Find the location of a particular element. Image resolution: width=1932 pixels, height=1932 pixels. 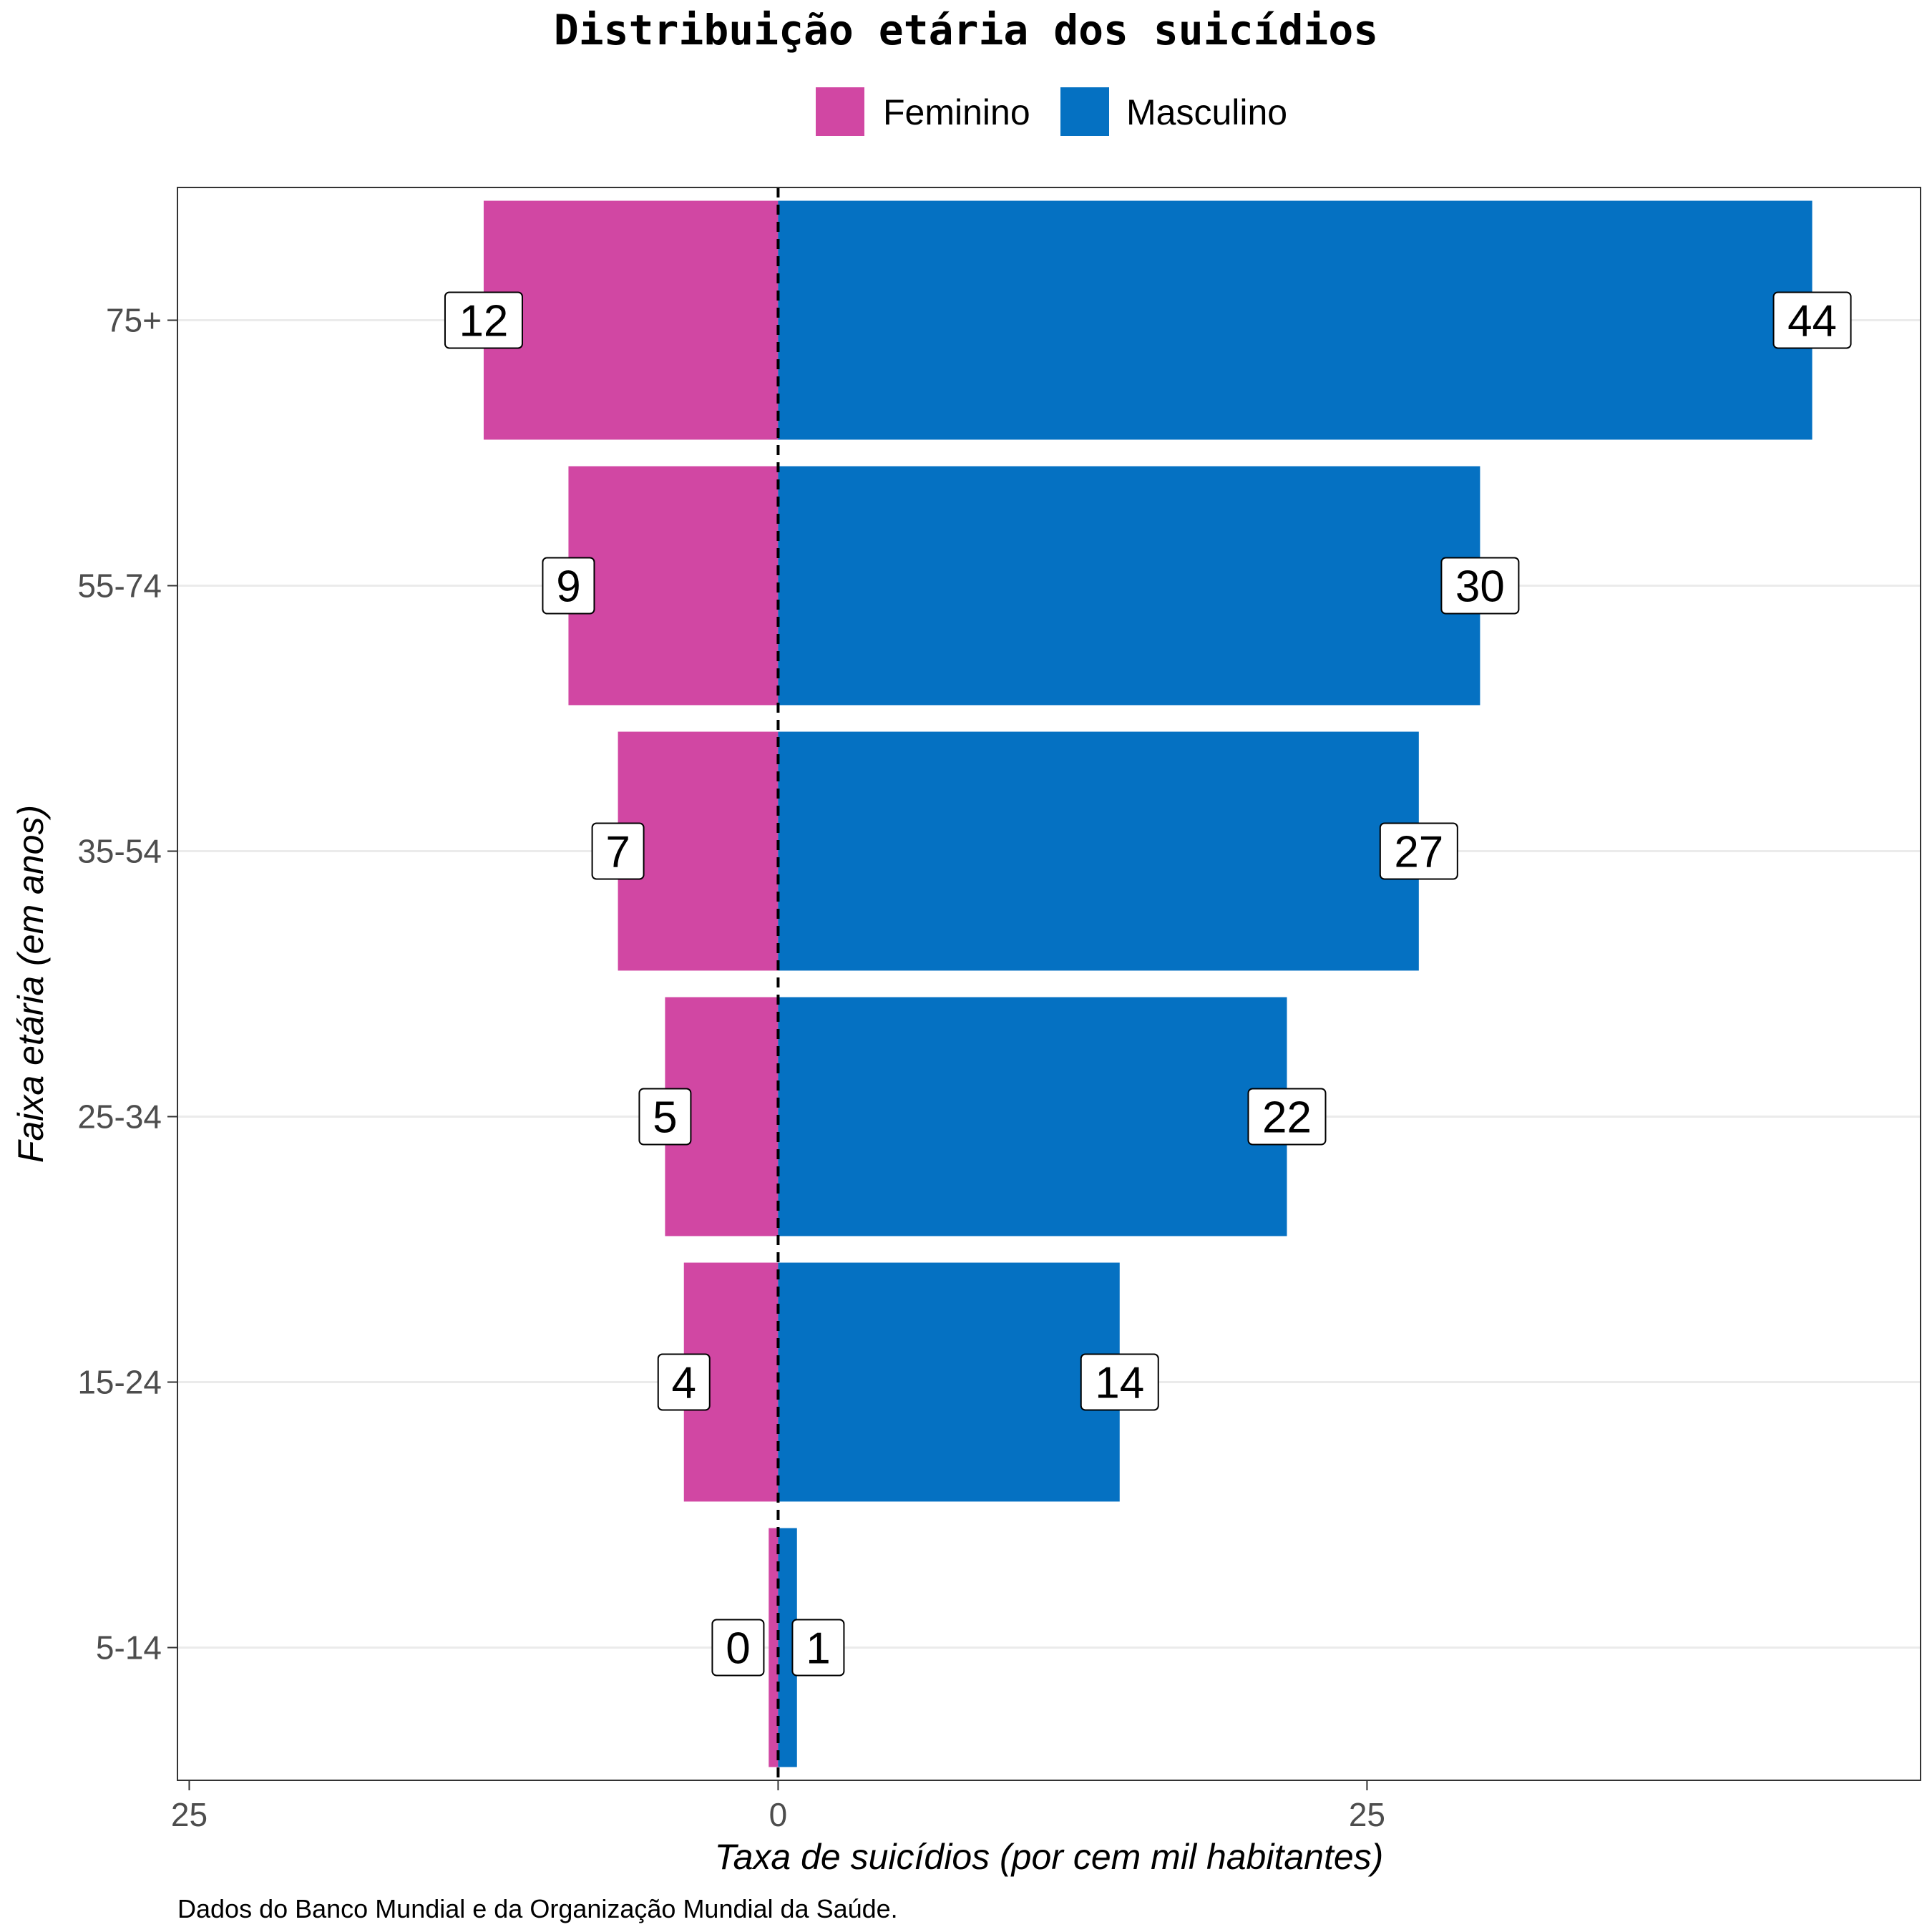

chart-title: Distribuição etária dos suicídios is located at coordinates (966, 30).